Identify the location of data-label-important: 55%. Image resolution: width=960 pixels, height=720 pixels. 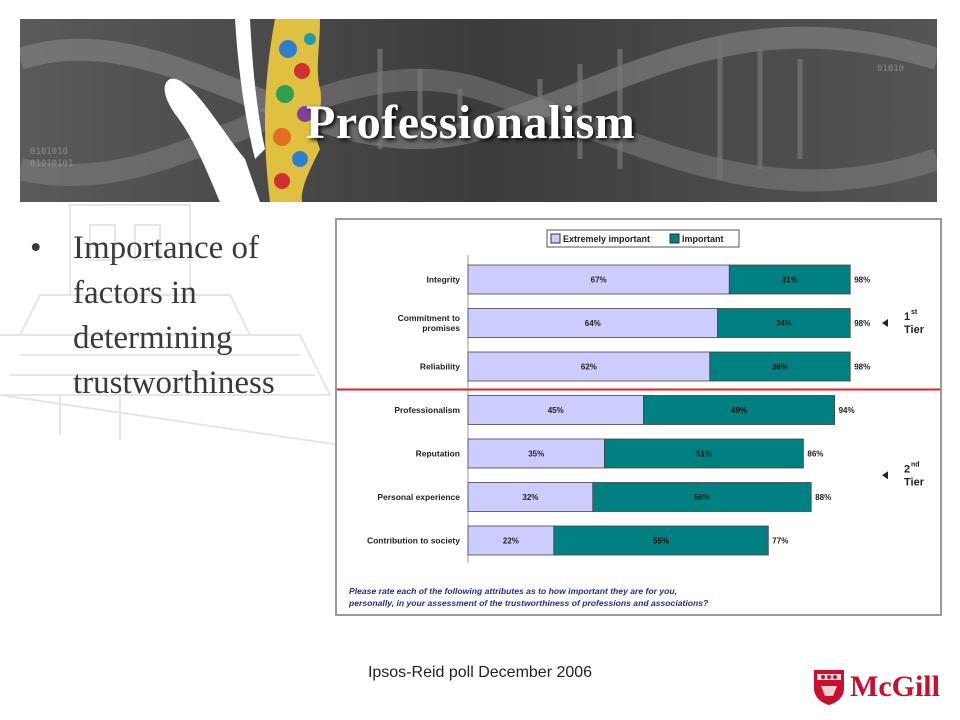
(661, 541).